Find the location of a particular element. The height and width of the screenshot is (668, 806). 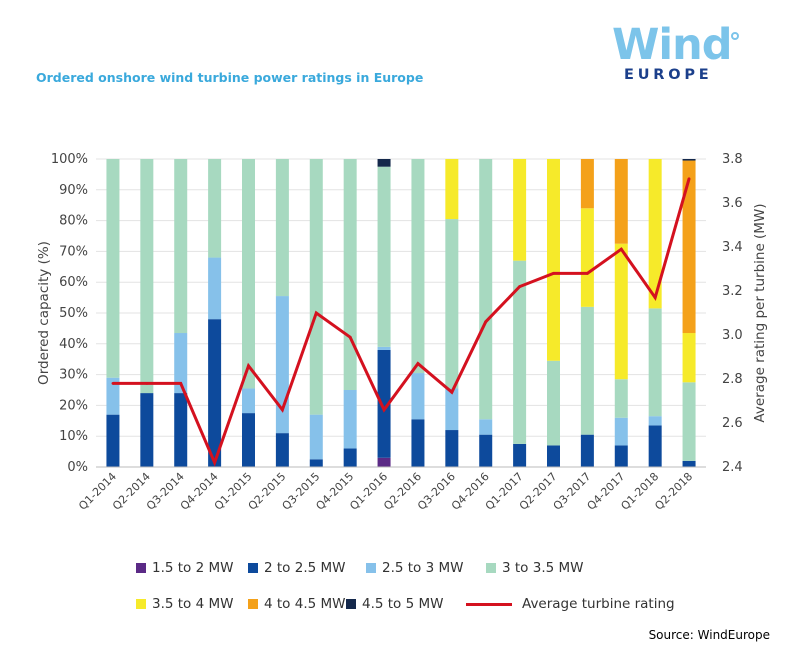

y2-tick-label: 2.6 is located at coordinates (732, 423).